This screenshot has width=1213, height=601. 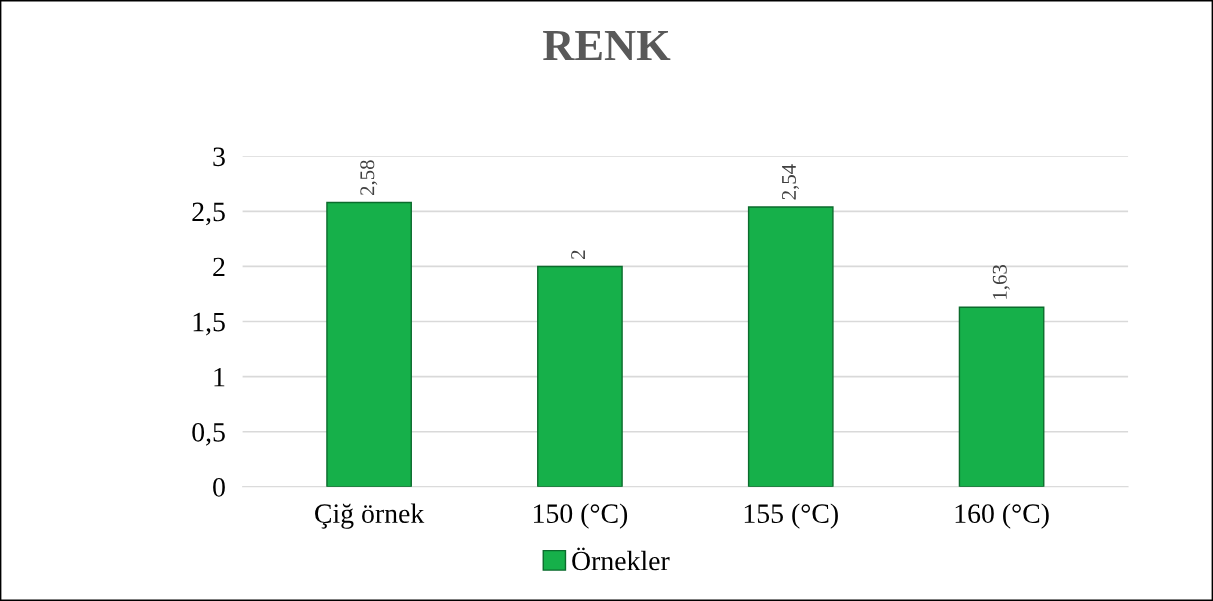 I want to click on y-tick-label: 2, so click(x=219, y=267).